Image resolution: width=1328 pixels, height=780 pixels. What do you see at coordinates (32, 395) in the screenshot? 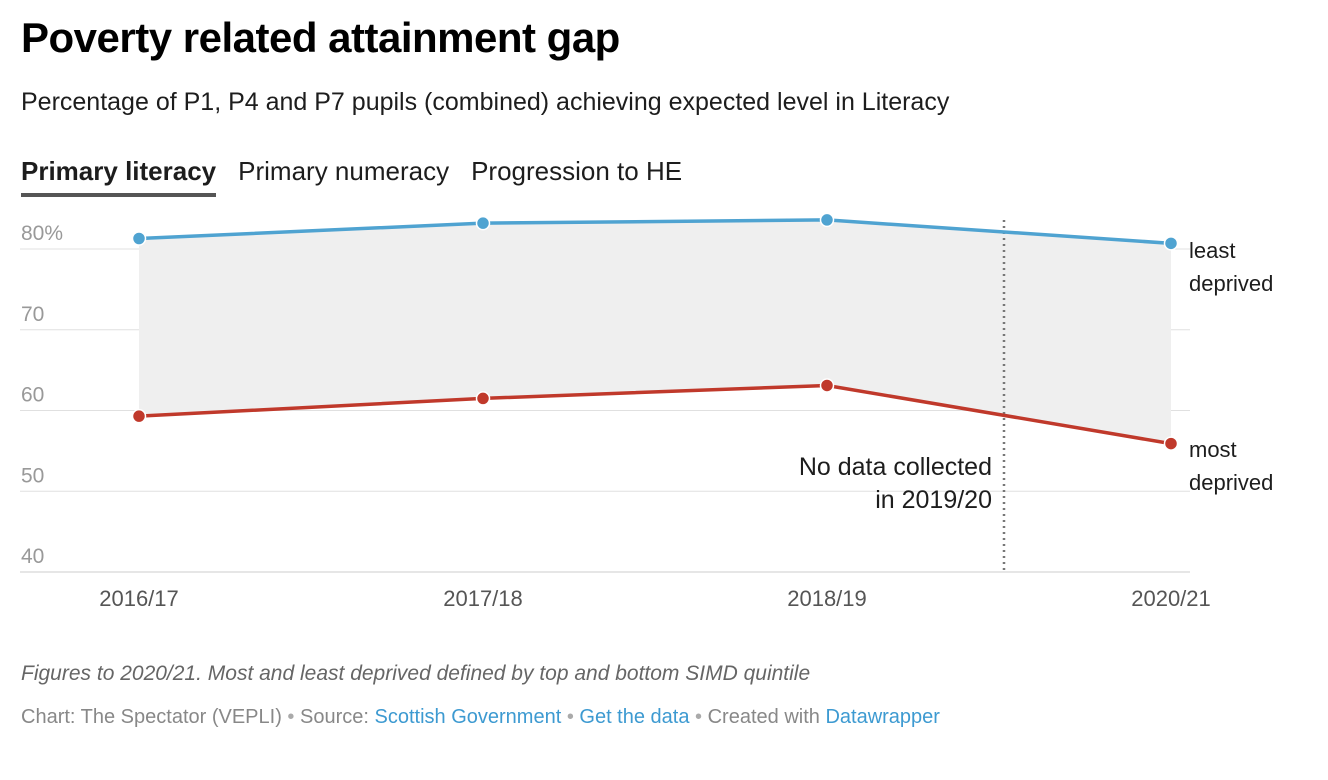
I see `y-tick-label: 60` at bounding box center [32, 395].